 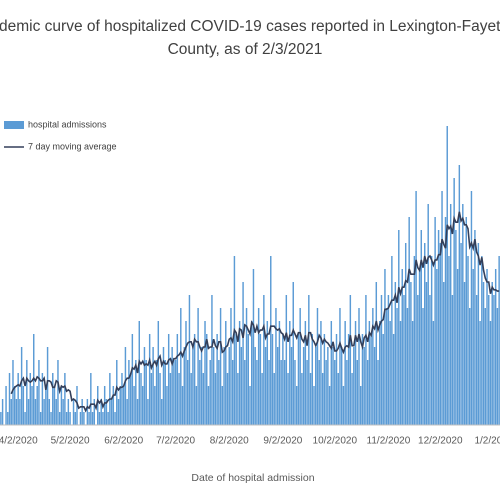 I want to click on legend-swatch, so click(x=14, y=125).